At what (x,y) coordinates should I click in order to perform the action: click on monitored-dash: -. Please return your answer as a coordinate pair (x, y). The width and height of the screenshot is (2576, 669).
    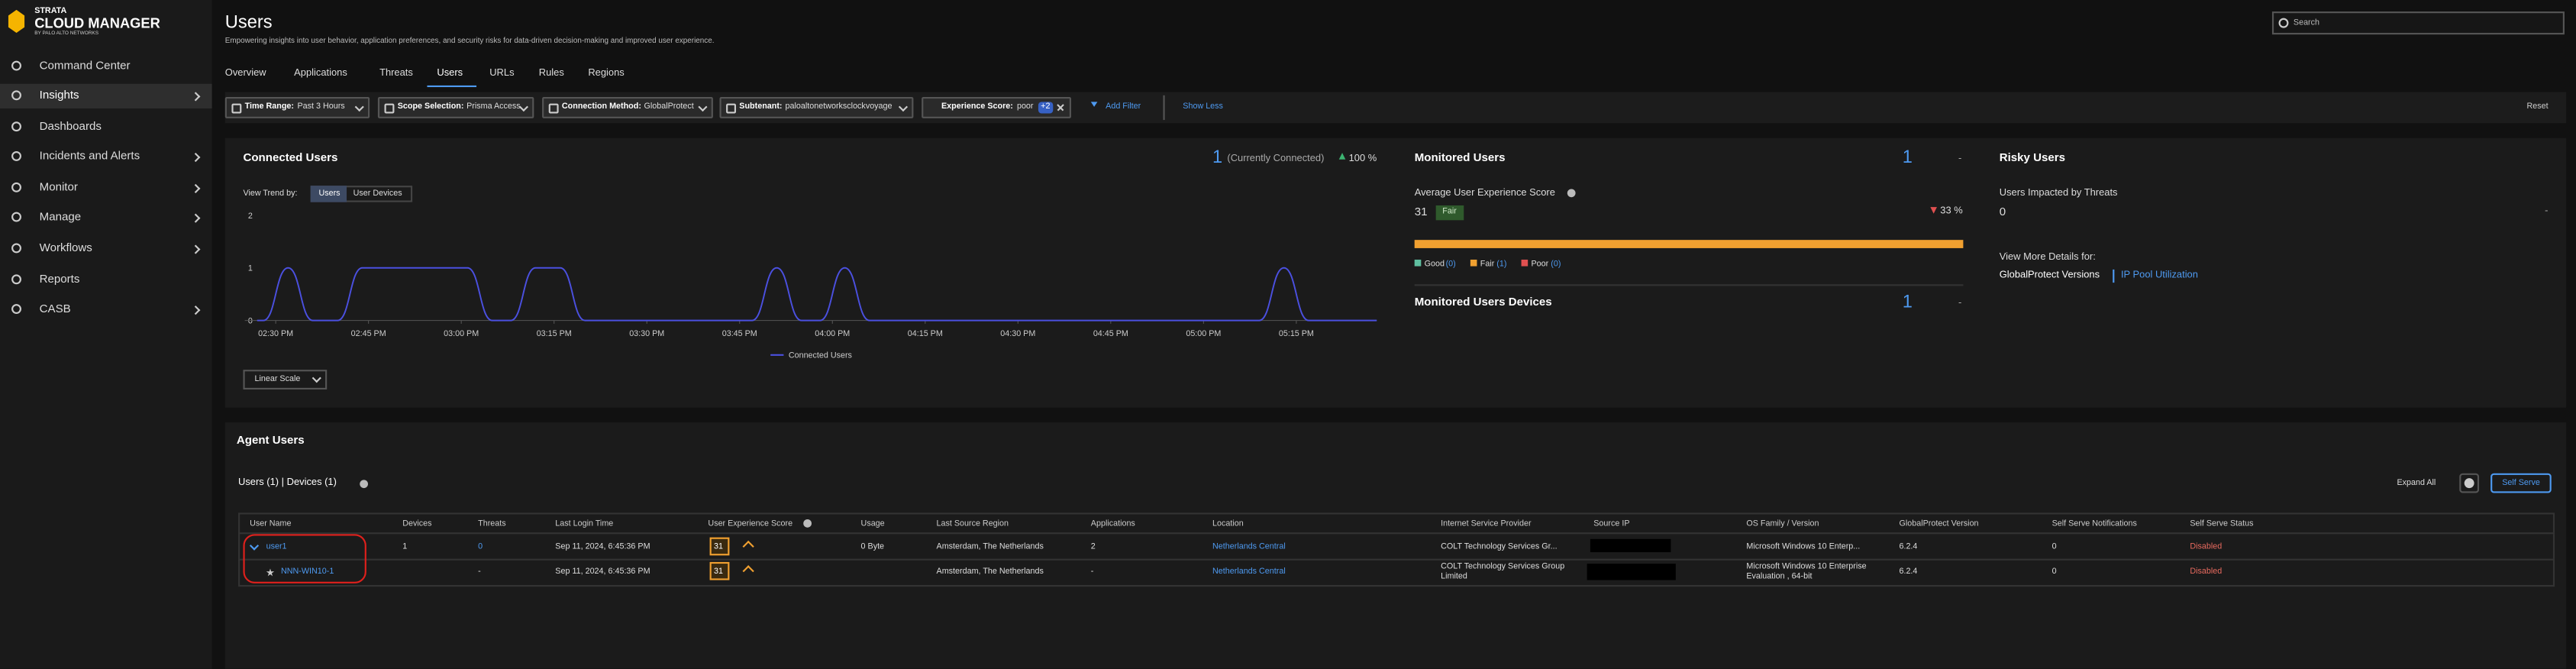
    Looking at the image, I should click on (1960, 159).